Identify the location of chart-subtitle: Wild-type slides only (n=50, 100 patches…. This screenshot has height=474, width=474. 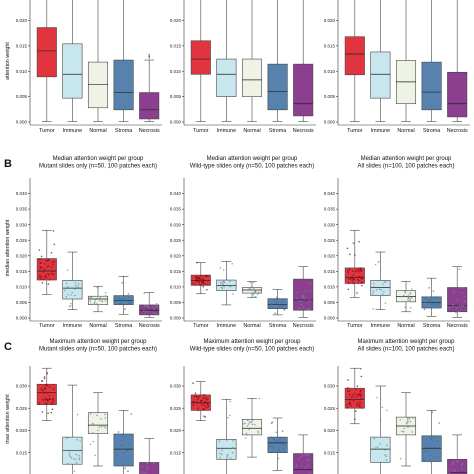
(252, 167).